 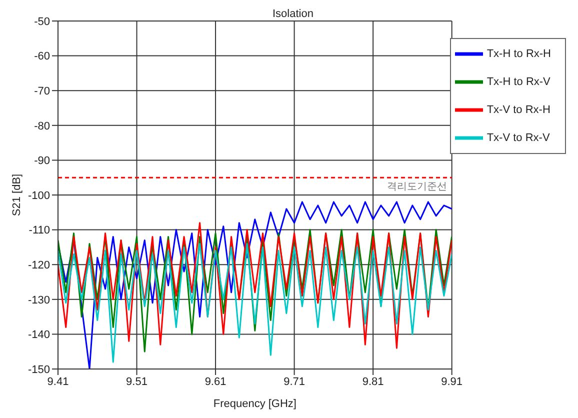 I want to click on legend-label: Tx-H to Rx-V, so click(x=518, y=82).